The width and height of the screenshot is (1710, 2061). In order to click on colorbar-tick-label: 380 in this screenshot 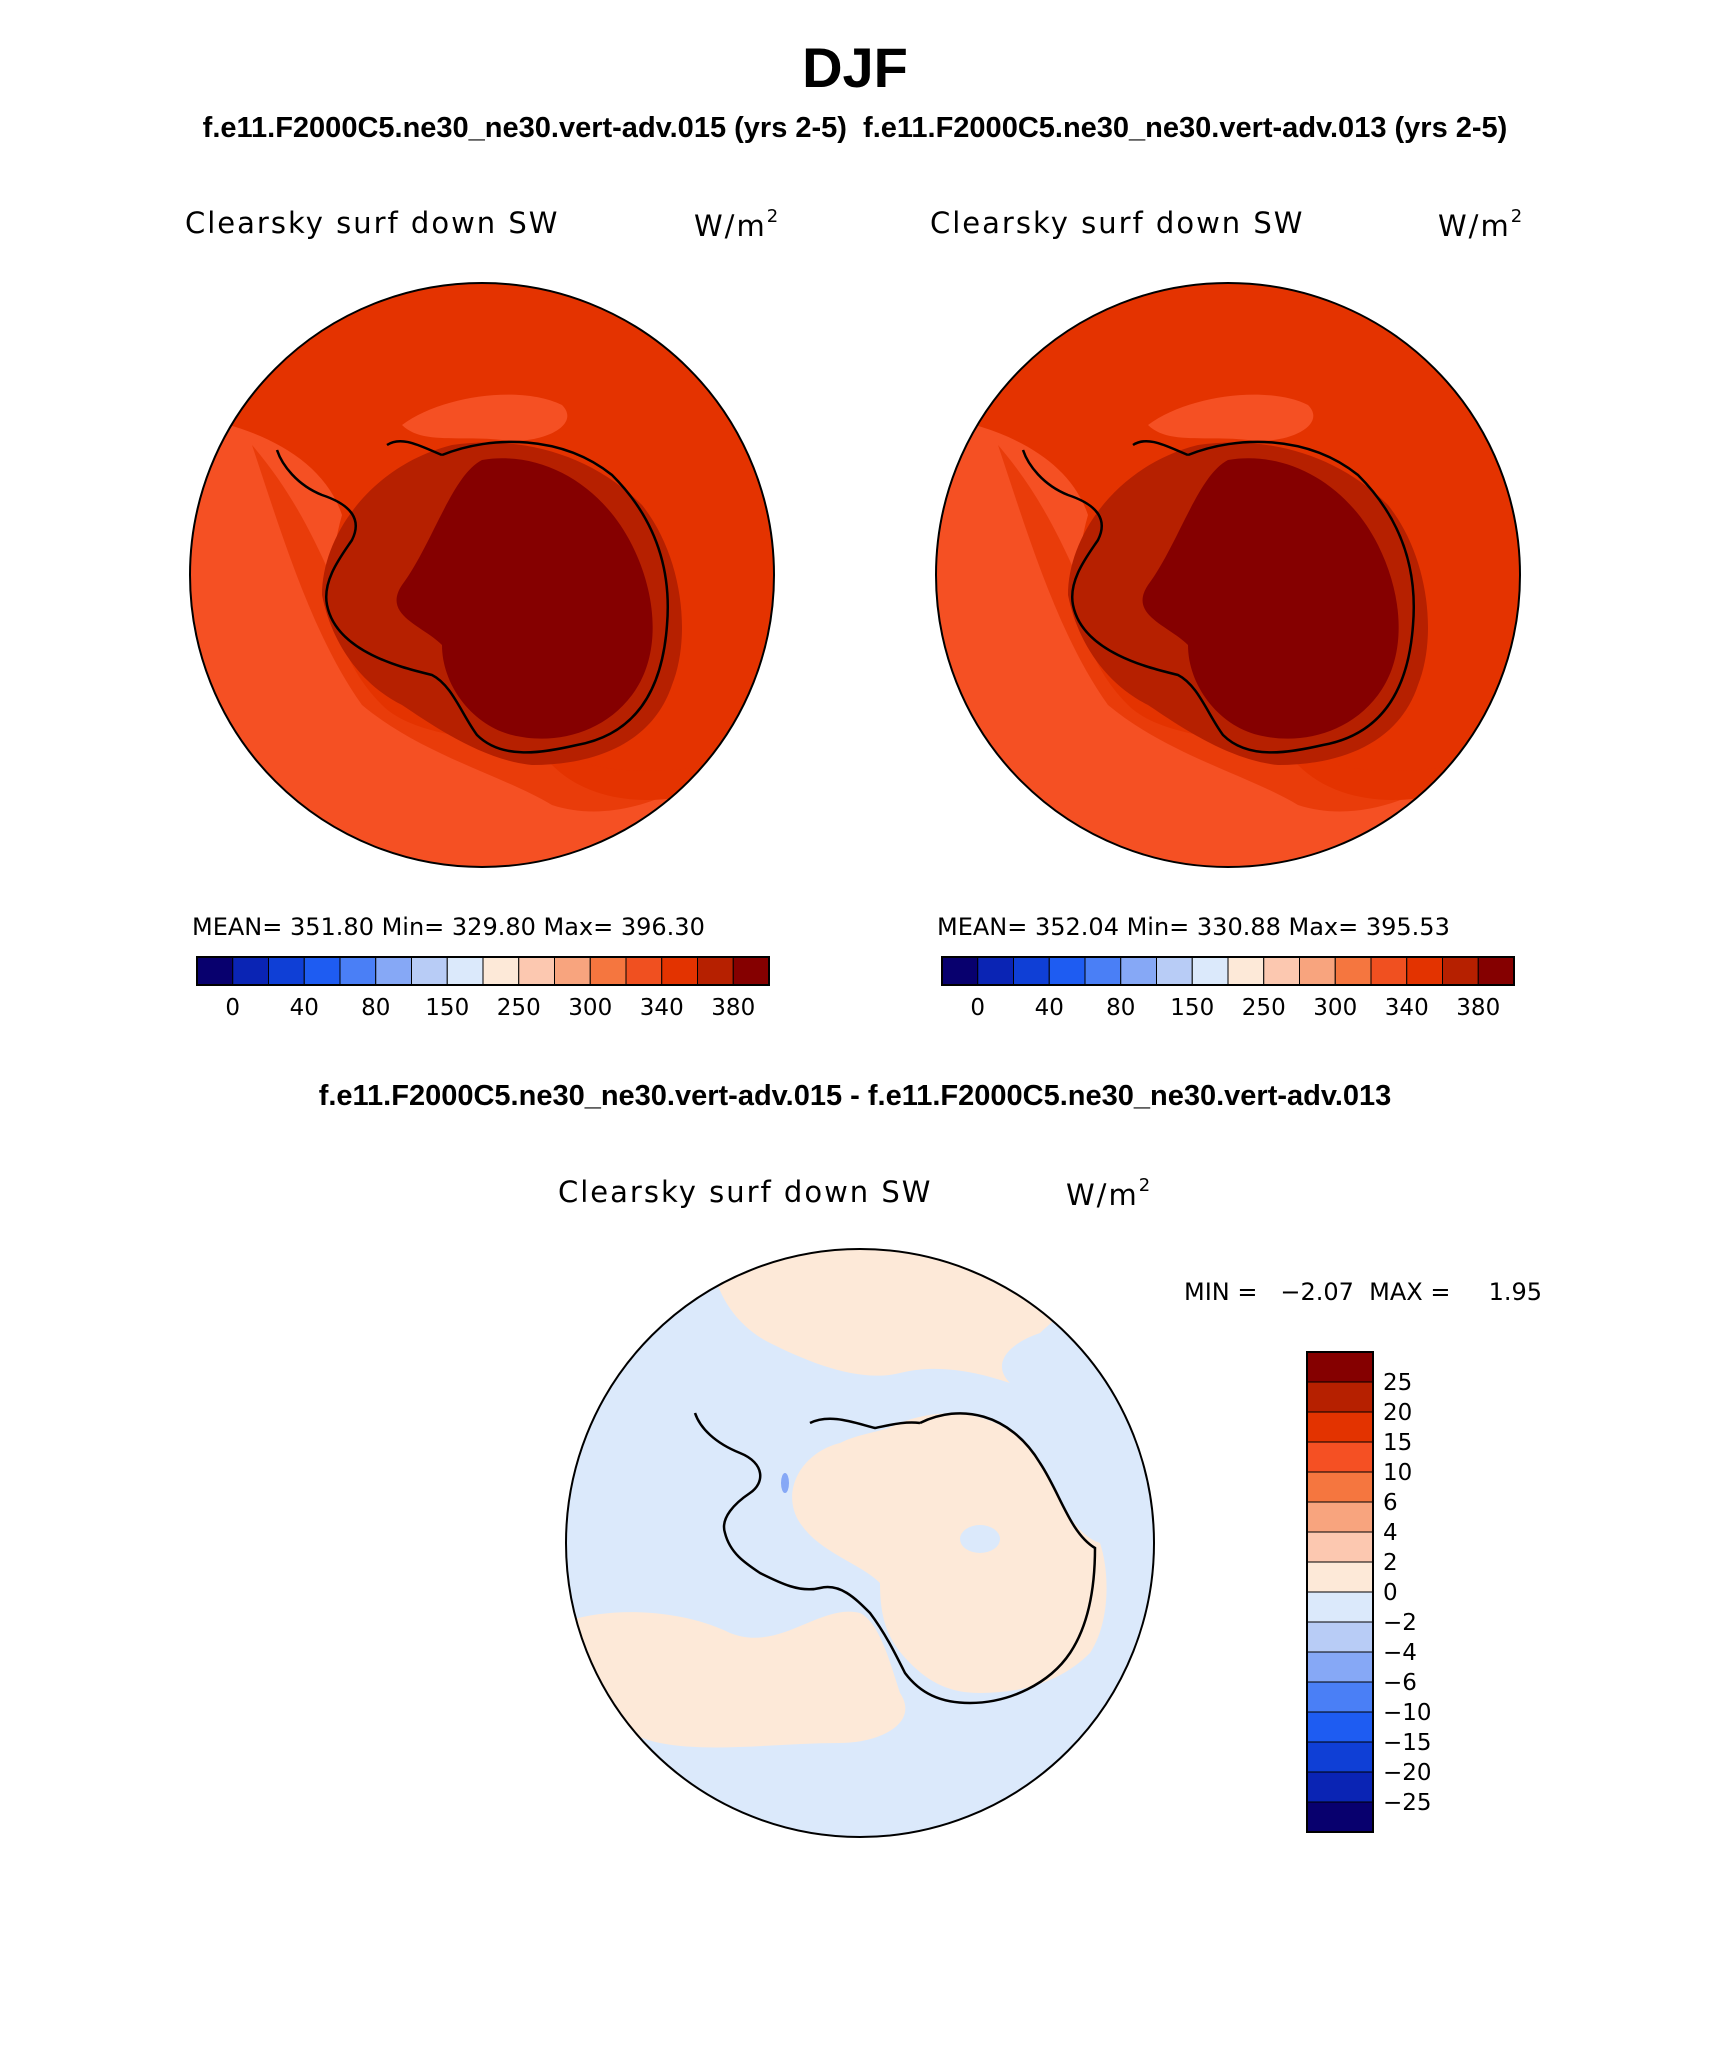, I will do `click(1478, 1008)`.